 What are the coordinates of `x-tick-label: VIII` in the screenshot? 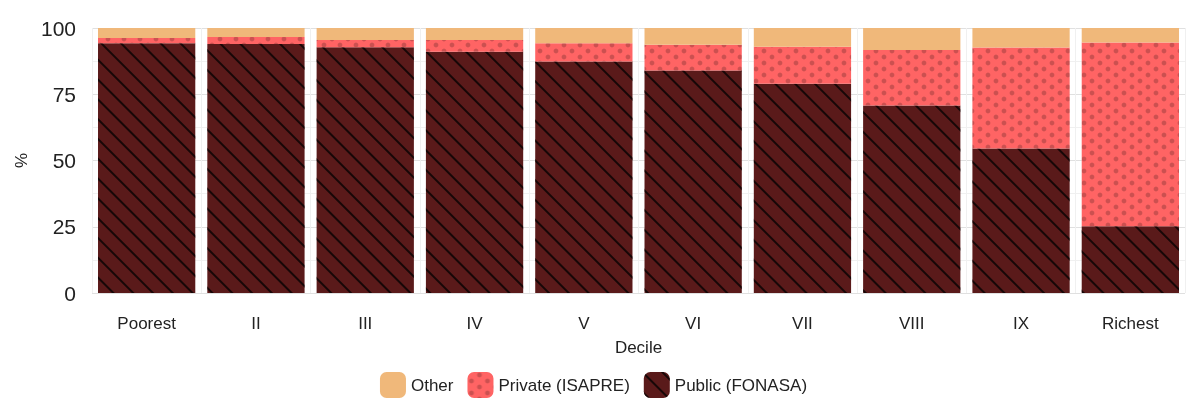 It's located at (911, 323).